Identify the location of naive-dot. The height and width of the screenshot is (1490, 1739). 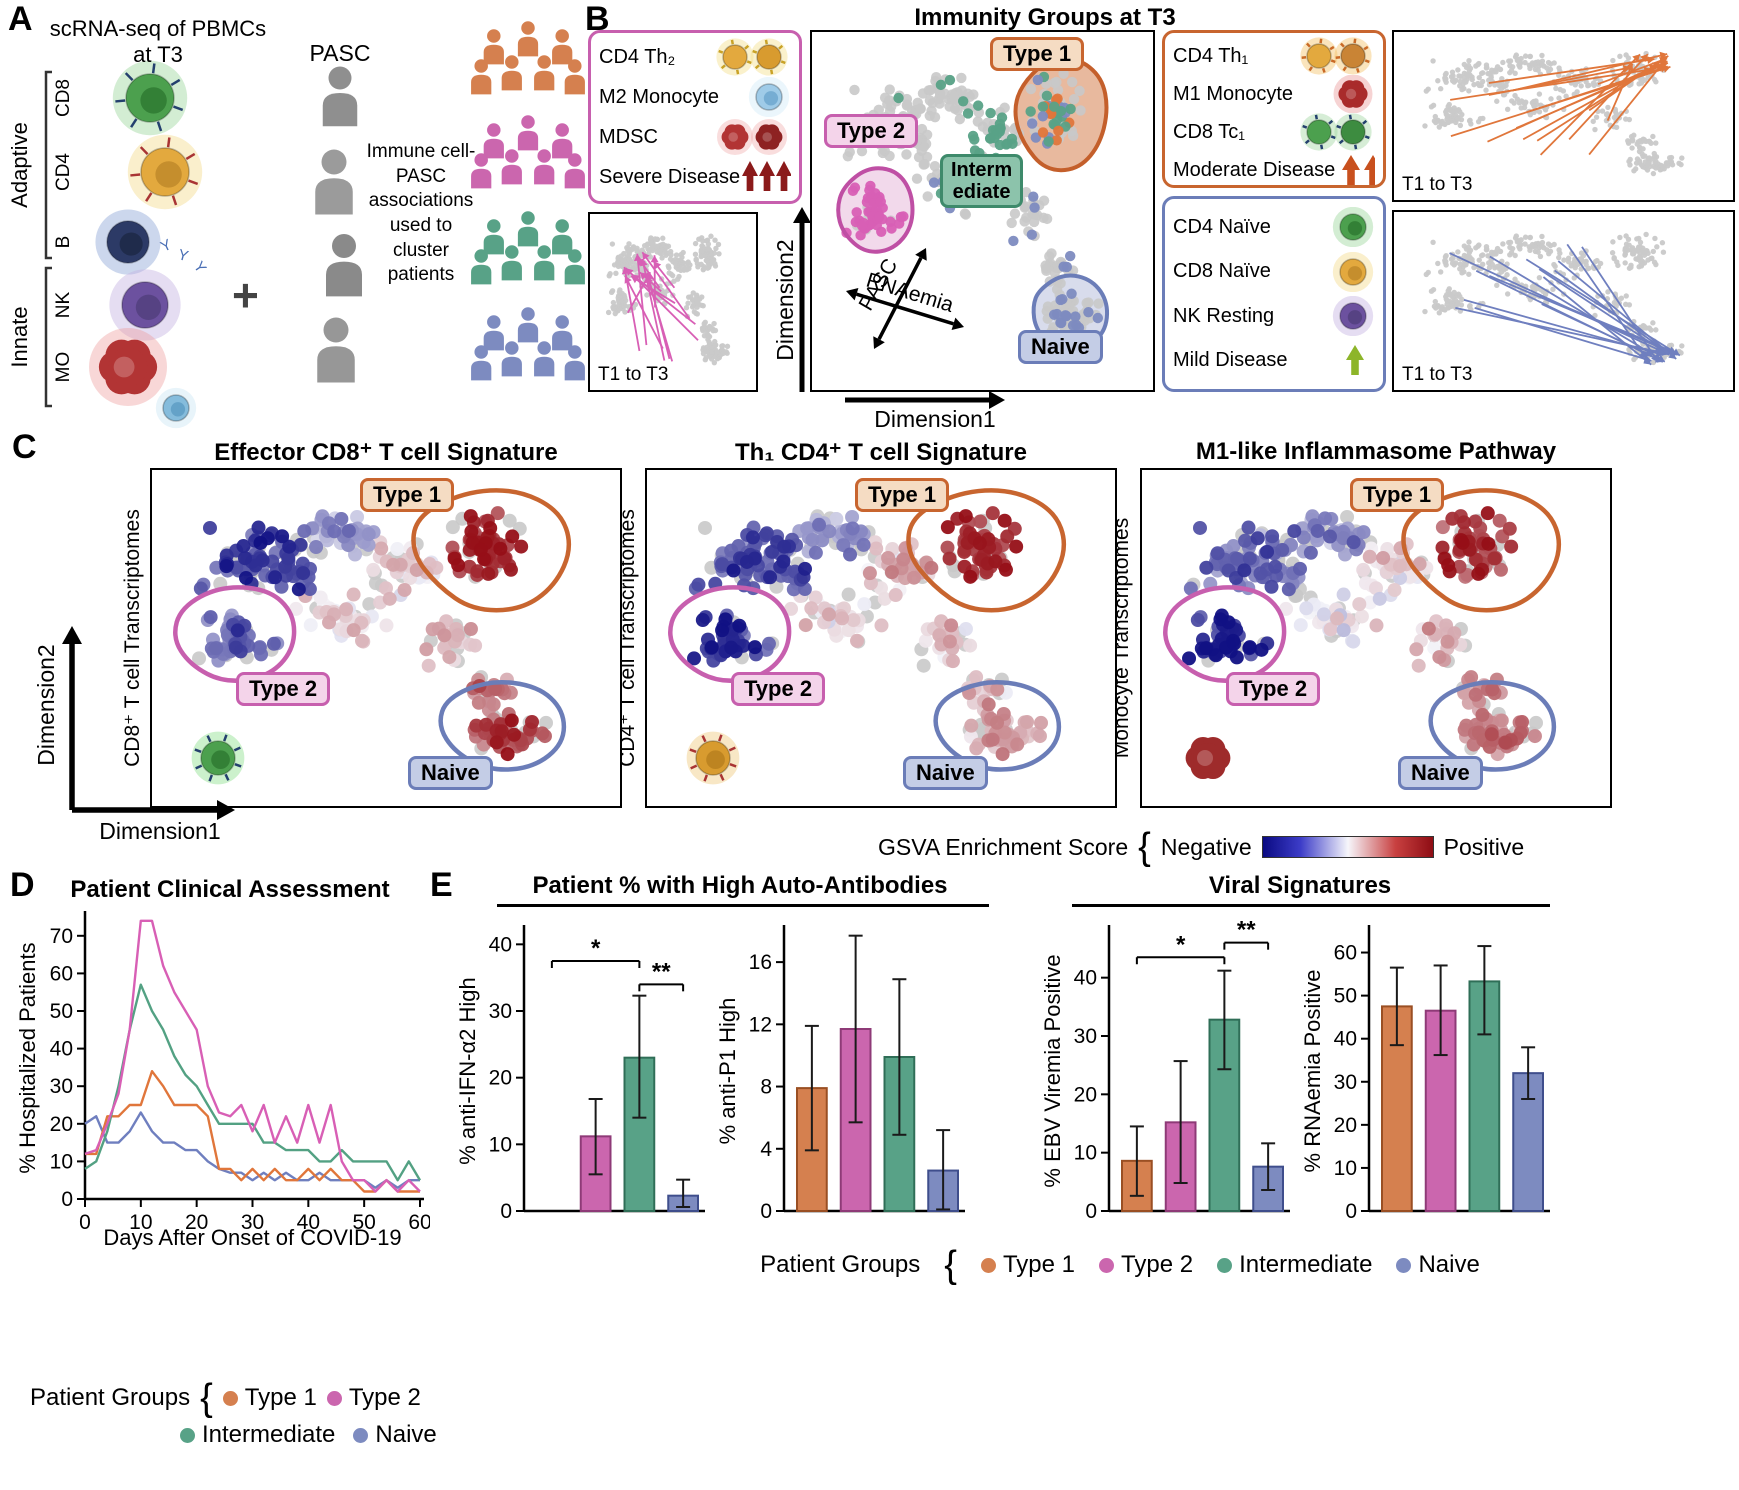
(361, 1435).